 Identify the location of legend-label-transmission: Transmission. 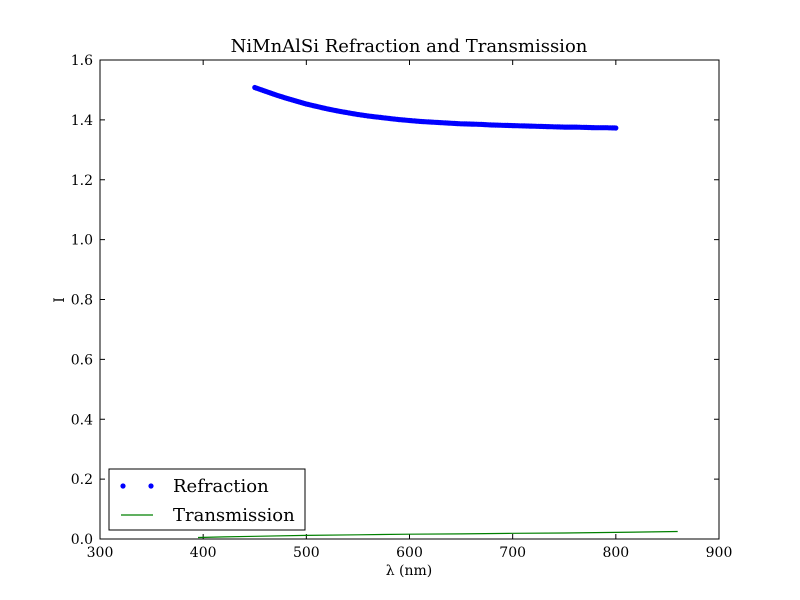
(234, 515).